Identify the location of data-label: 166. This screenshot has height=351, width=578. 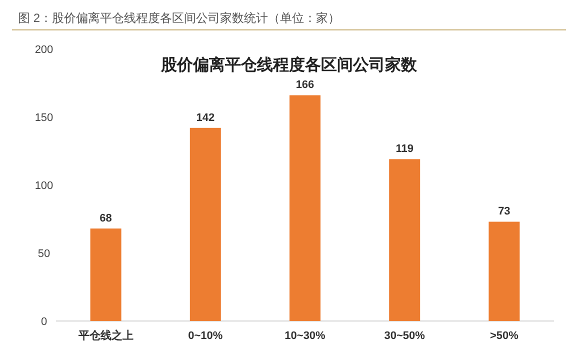
(305, 85).